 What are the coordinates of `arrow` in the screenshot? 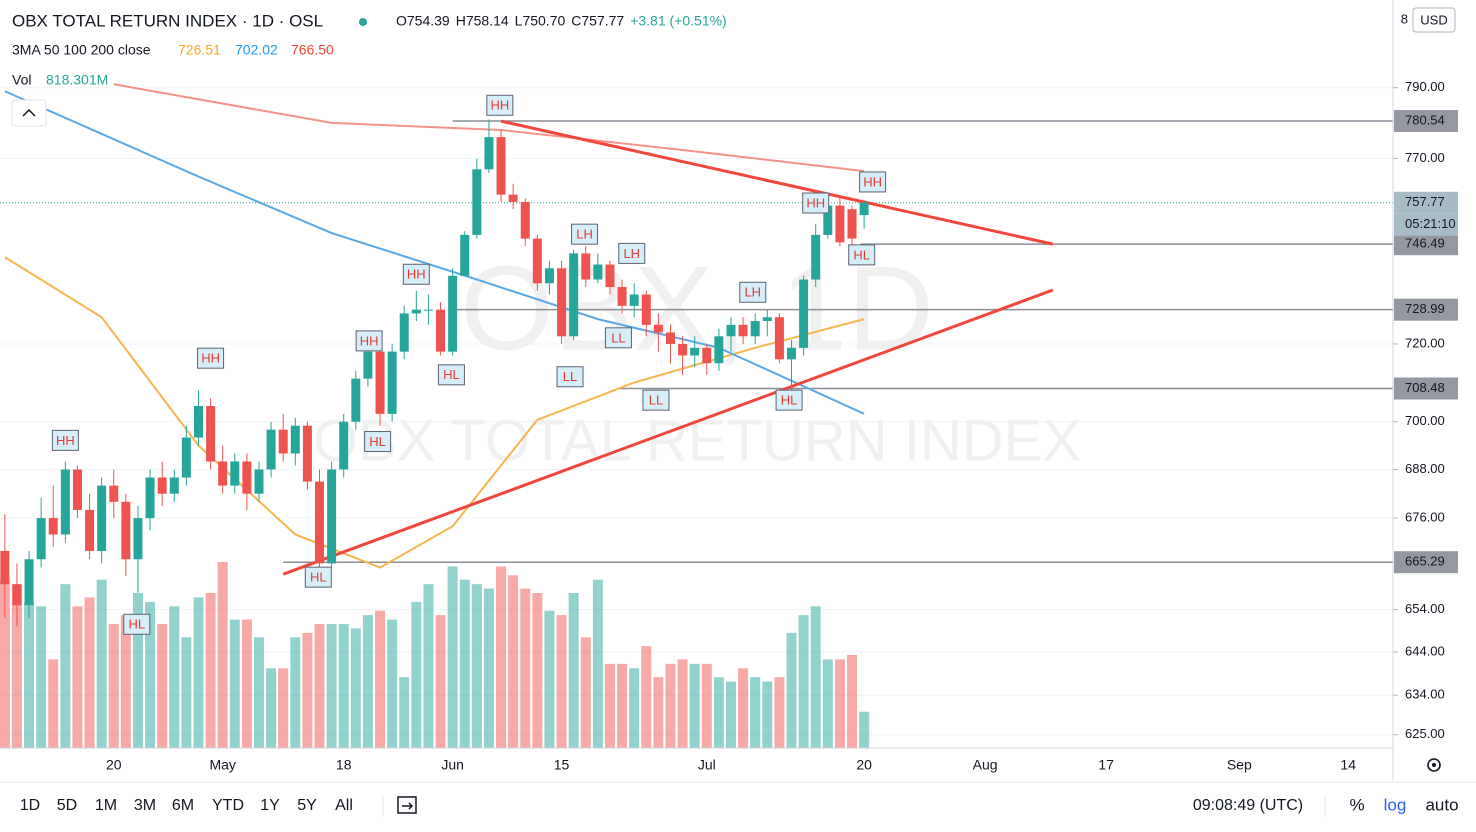 It's located at (408, 806).